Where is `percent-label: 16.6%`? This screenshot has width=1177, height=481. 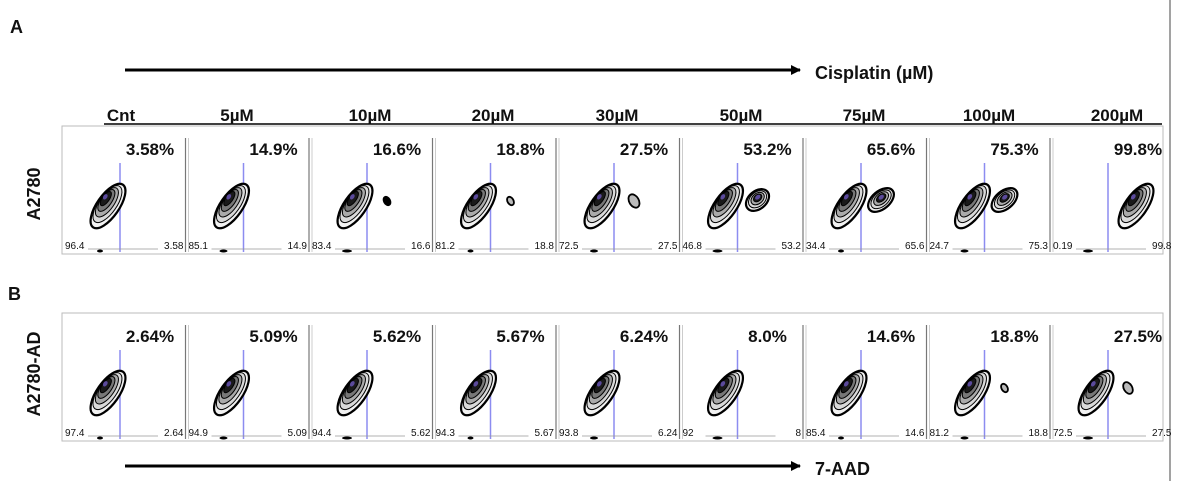
percent-label: 16.6% is located at coordinates (397, 149).